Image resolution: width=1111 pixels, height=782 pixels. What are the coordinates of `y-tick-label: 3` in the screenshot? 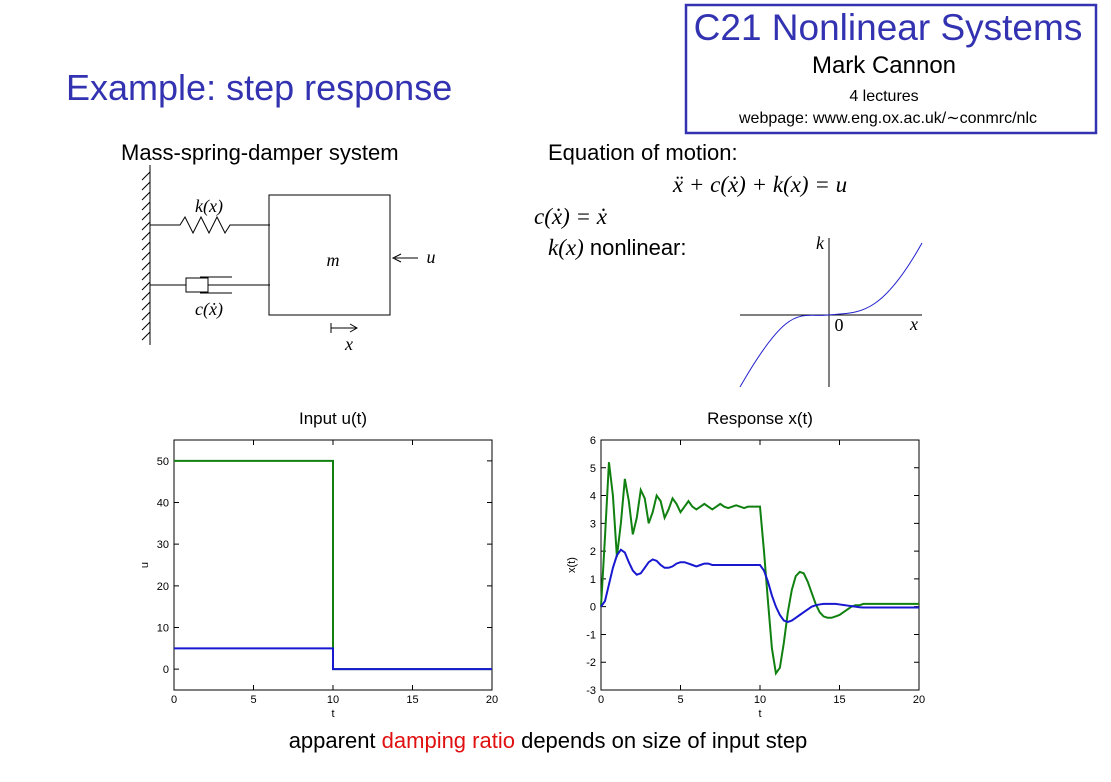 It's located at (593, 524).